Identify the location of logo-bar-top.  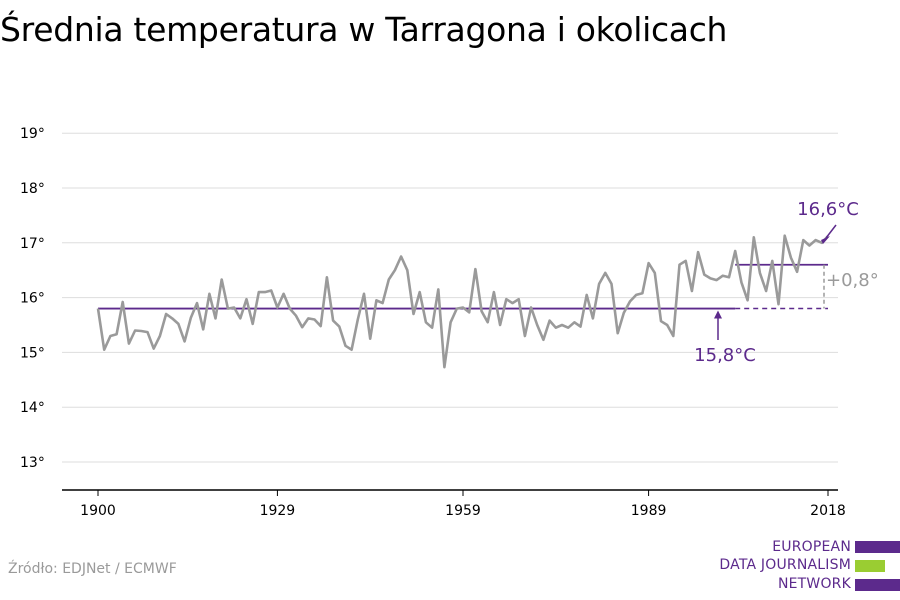
(877, 547).